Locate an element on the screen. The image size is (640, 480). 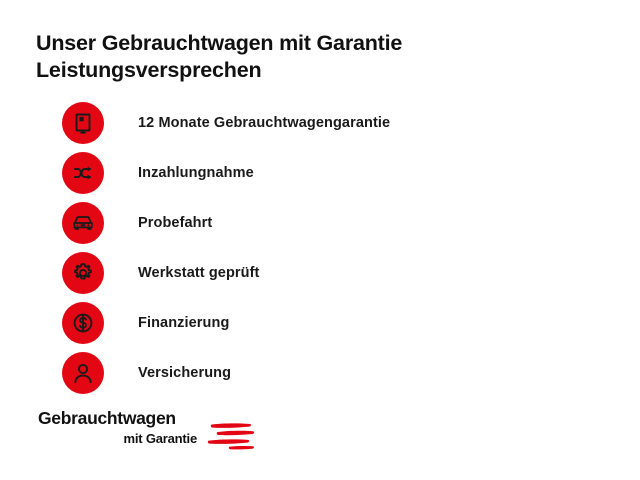
feature-label: 12 Monate Gebrauchtwagengarantie is located at coordinates (264, 123).